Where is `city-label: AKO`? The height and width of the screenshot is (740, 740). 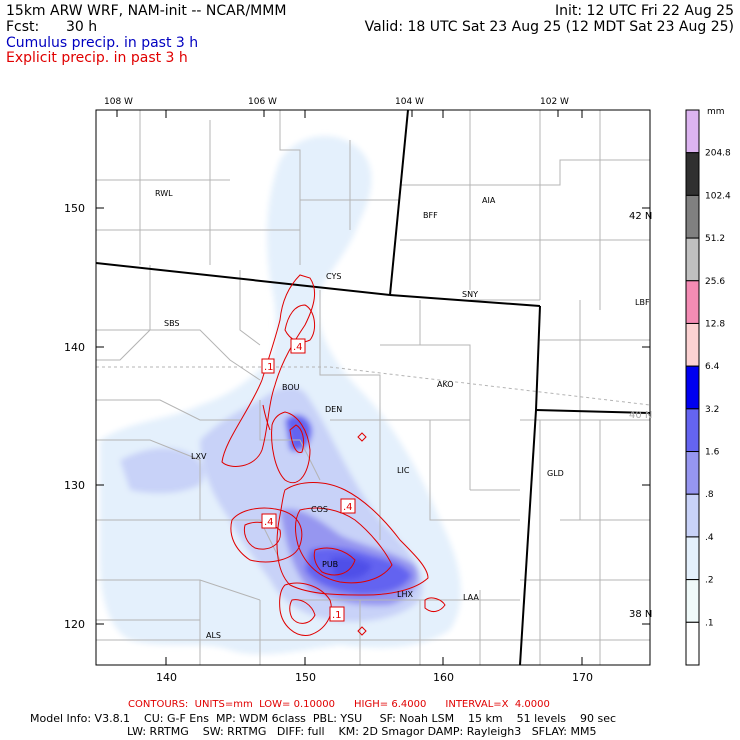
city-label: AKO is located at coordinates (445, 384).